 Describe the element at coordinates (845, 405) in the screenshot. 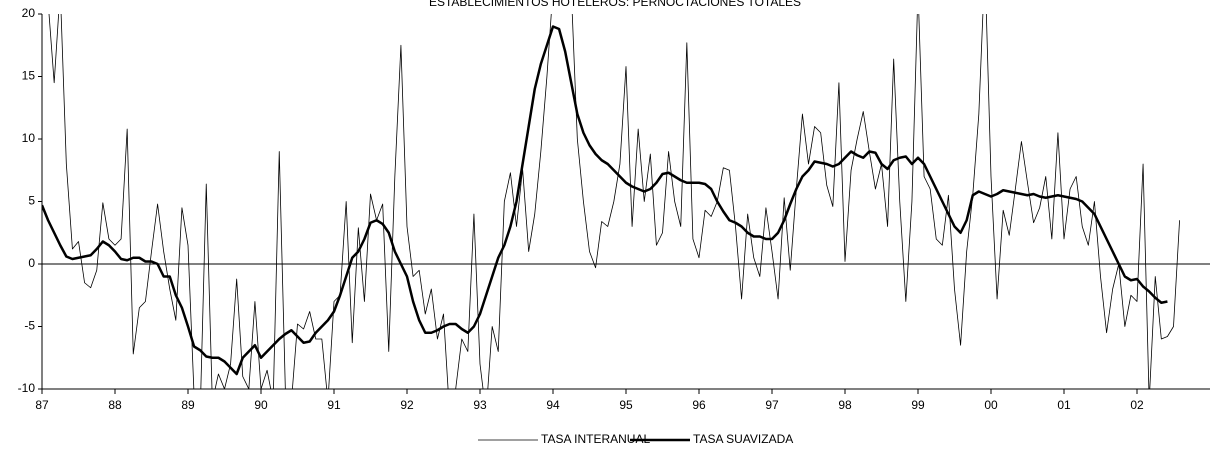

I see `x-tick-label: 98` at that location.